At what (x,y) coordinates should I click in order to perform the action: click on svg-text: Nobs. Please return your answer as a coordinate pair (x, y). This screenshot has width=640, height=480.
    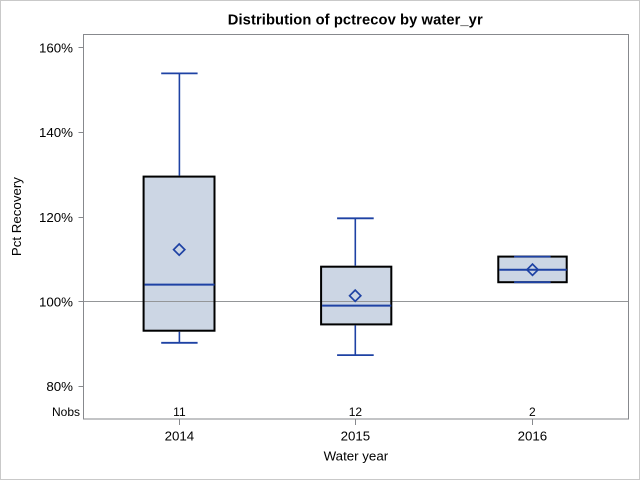
    Looking at the image, I should click on (66, 412).